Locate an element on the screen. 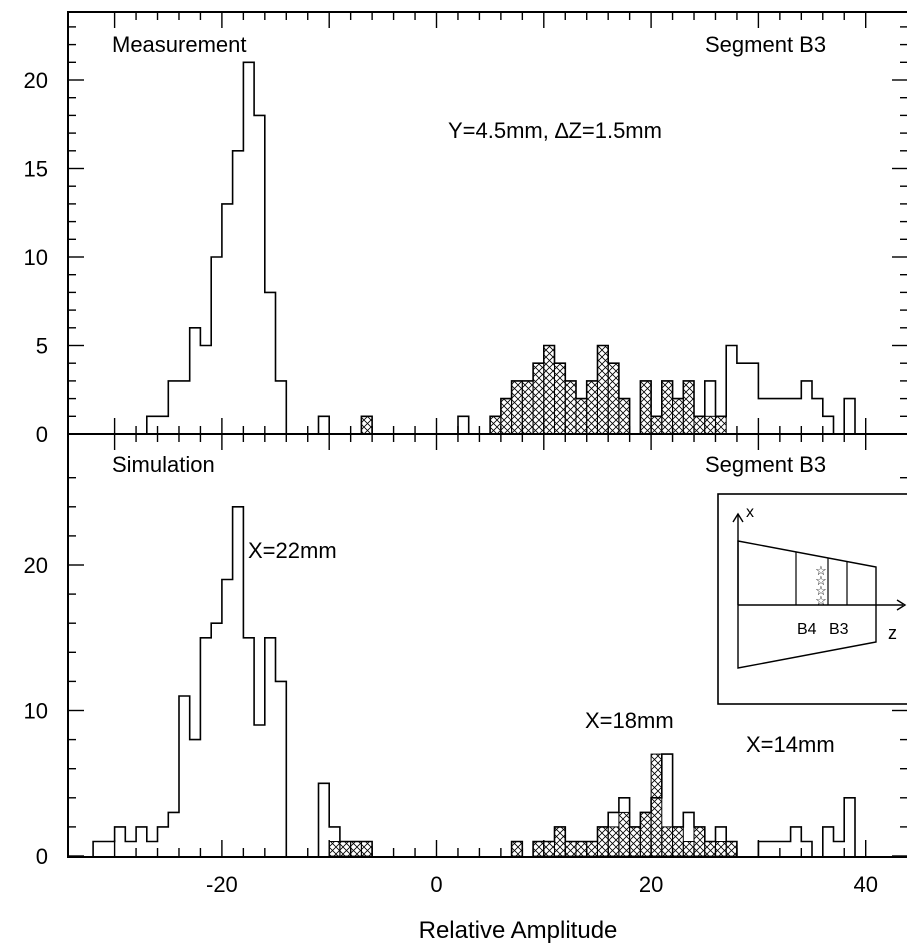  top-title-left: Measurement is located at coordinates (179, 44).